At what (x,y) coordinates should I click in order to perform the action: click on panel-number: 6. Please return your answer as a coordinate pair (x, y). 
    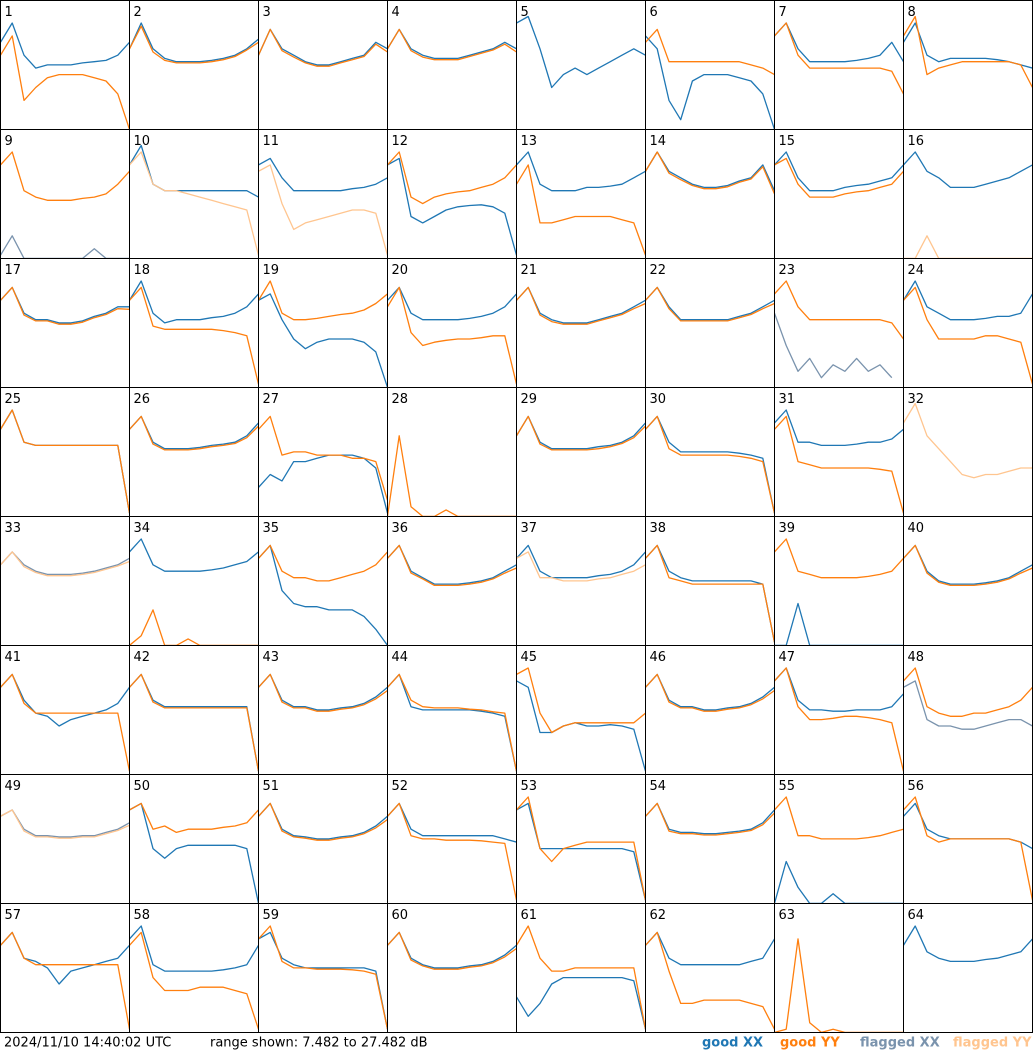
    Looking at the image, I should click on (654, 12).